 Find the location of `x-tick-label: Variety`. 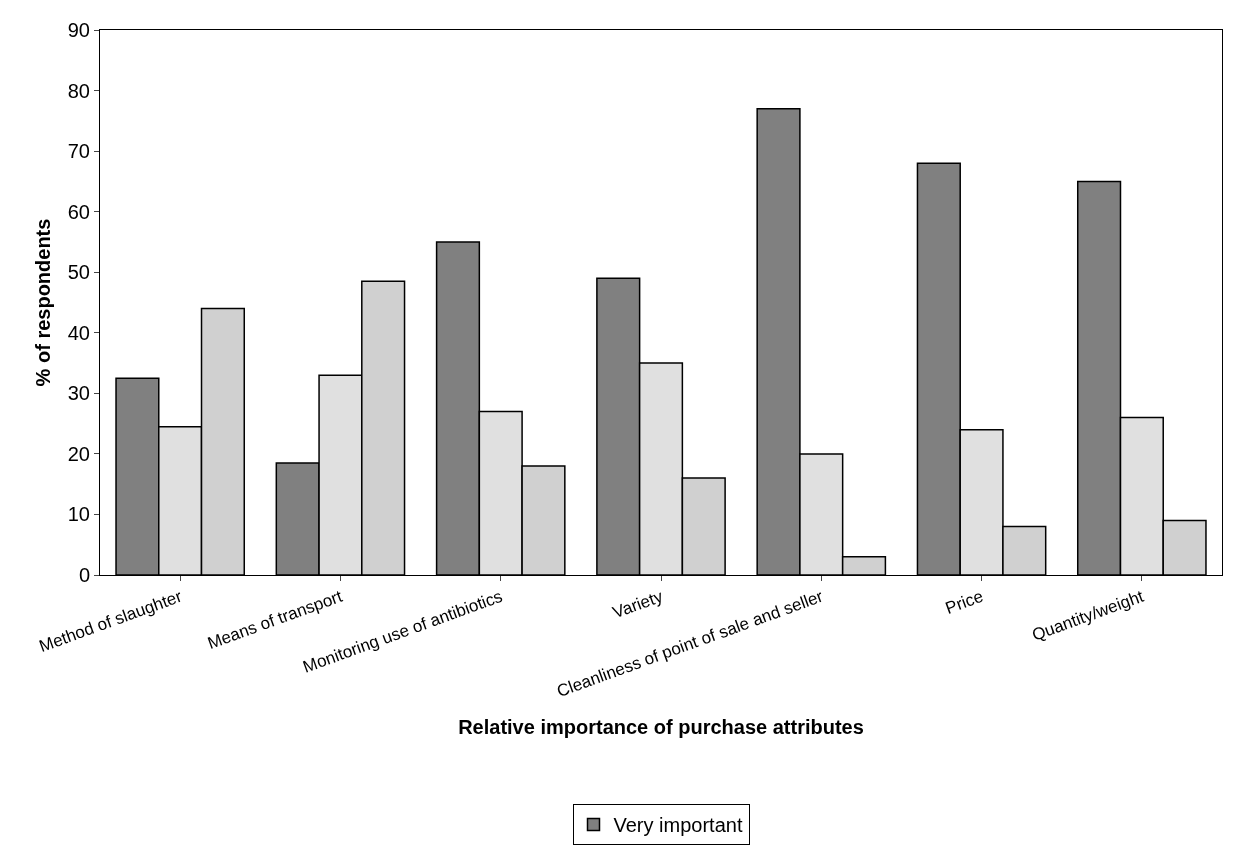

x-tick-label: Variety is located at coordinates (638, 604).